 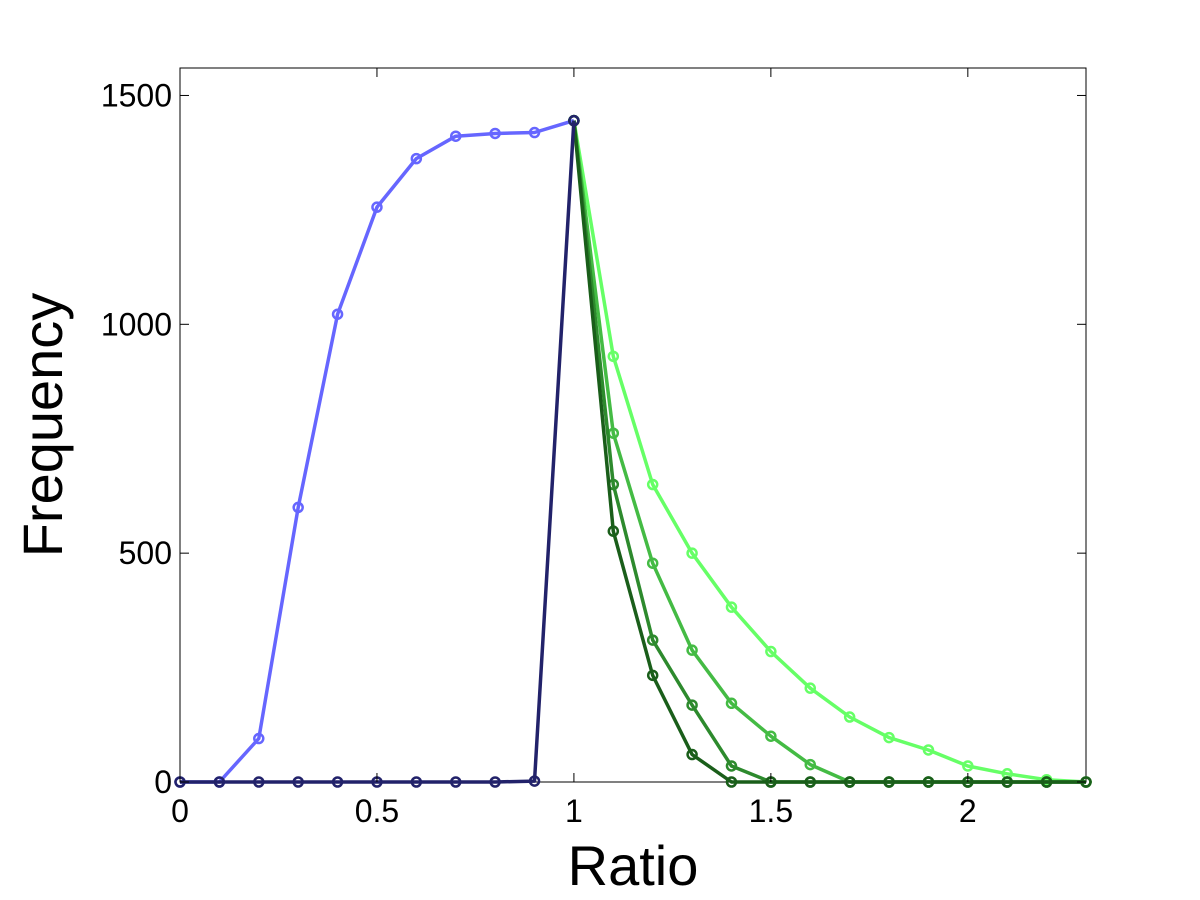 I want to click on x-axis-label: Ratio, so click(x=633, y=865).